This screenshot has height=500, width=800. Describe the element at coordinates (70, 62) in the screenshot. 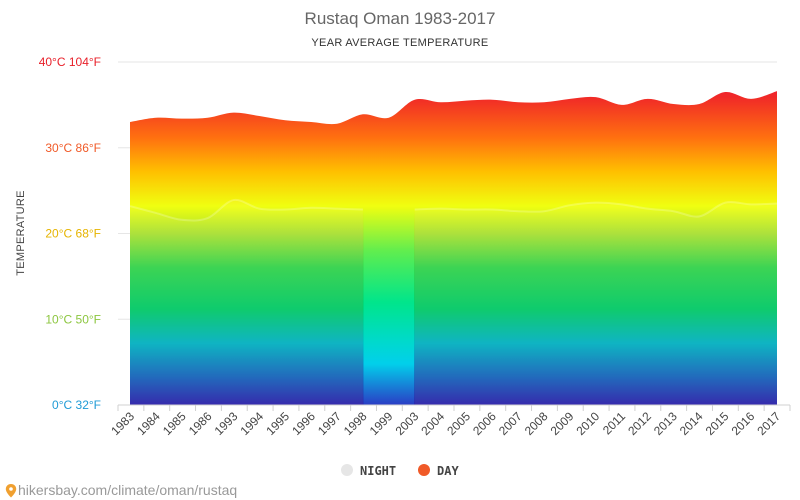

I see `y-tick-label: 40°C 104°F` at that location.